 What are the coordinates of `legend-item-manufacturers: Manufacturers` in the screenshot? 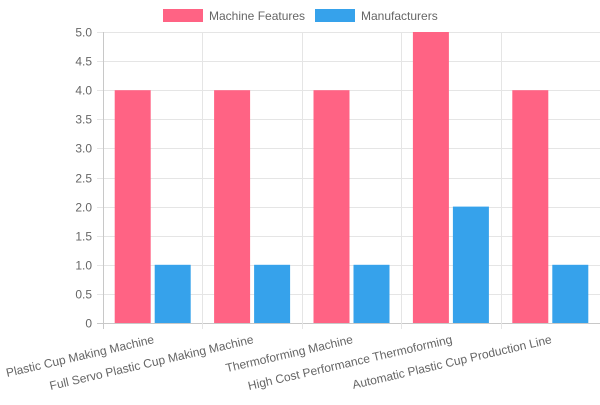 It's located at (376, 16).